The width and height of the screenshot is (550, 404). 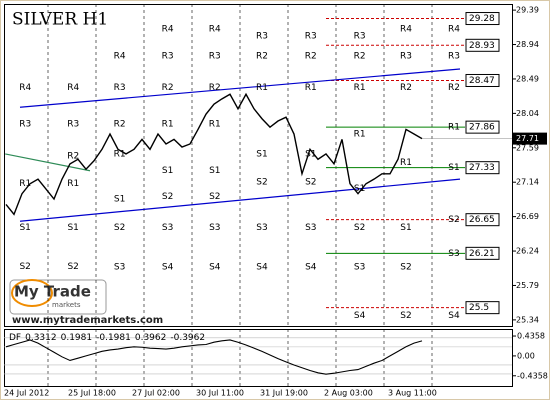 I want to click on x-tick-label: 31 Jul 19:00, so click(x=284, y=393).